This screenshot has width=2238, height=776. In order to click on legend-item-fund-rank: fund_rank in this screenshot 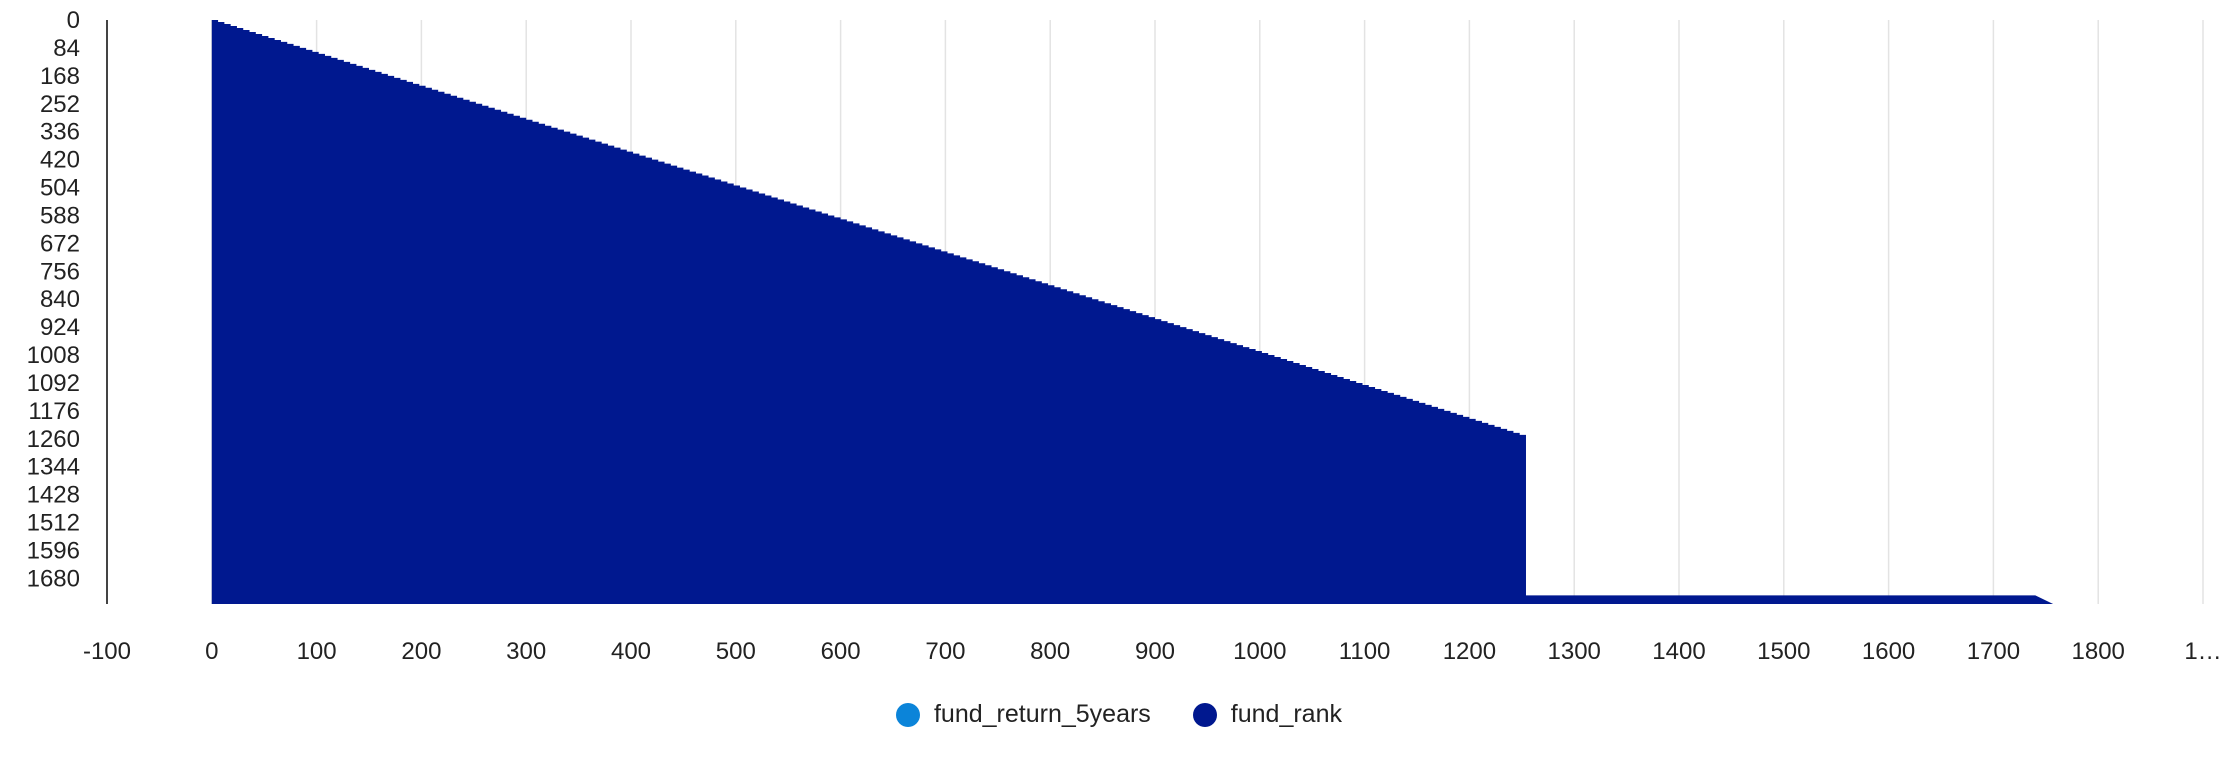, I will do `click(1267, 714)`.